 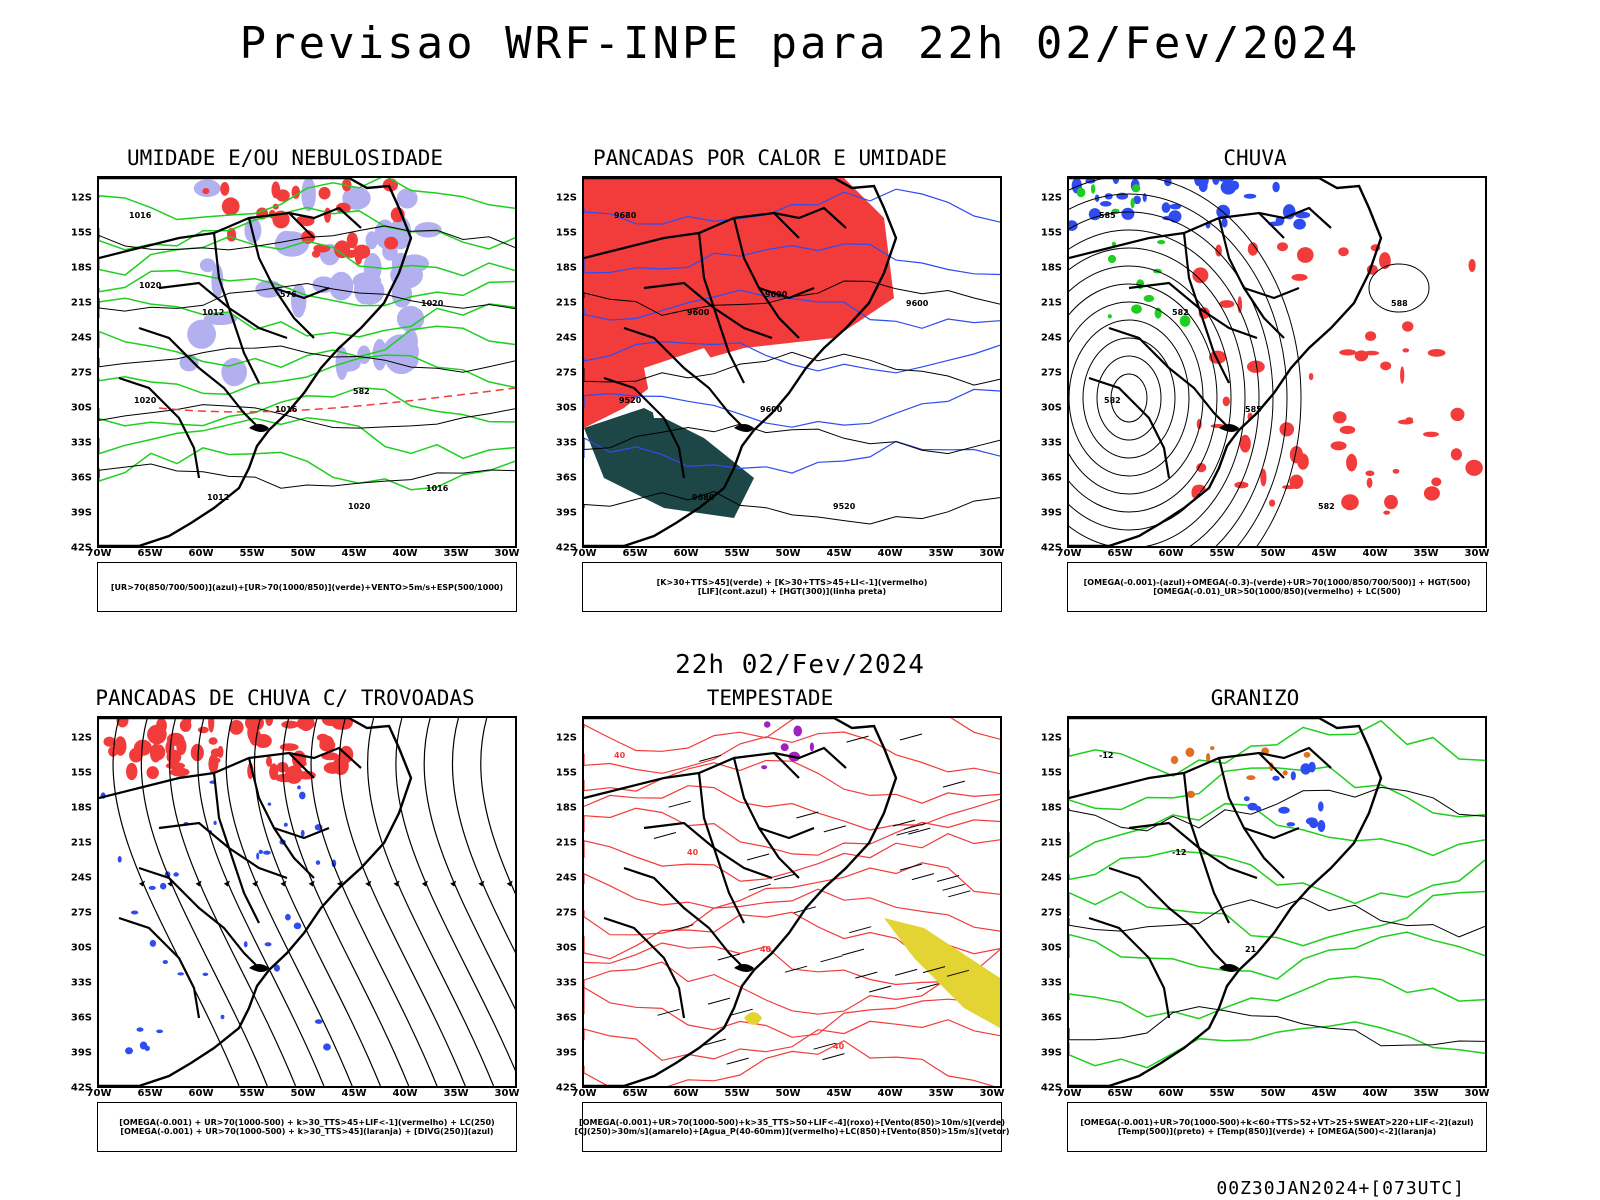 What do you see at coordinates (630, 400) in the screenshot?
I see `contour-label: 9520` at bounding box center [630, 400].